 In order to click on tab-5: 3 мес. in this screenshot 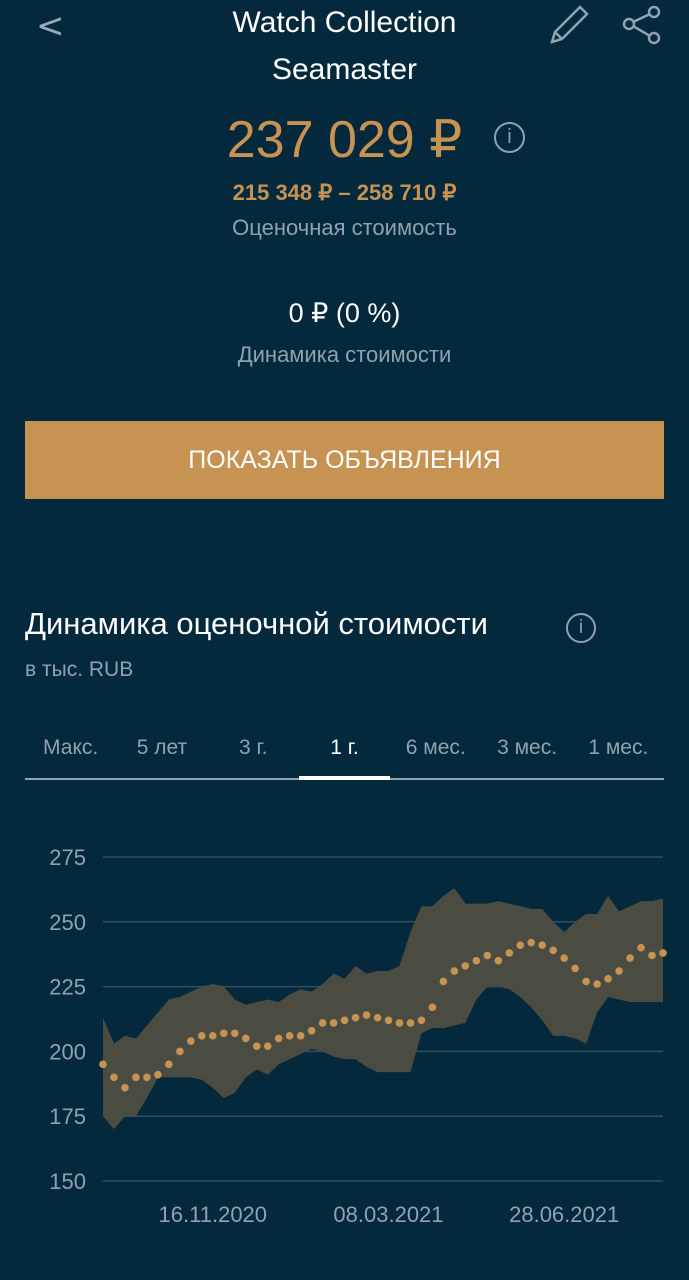, I will do `click(527, 747)`.